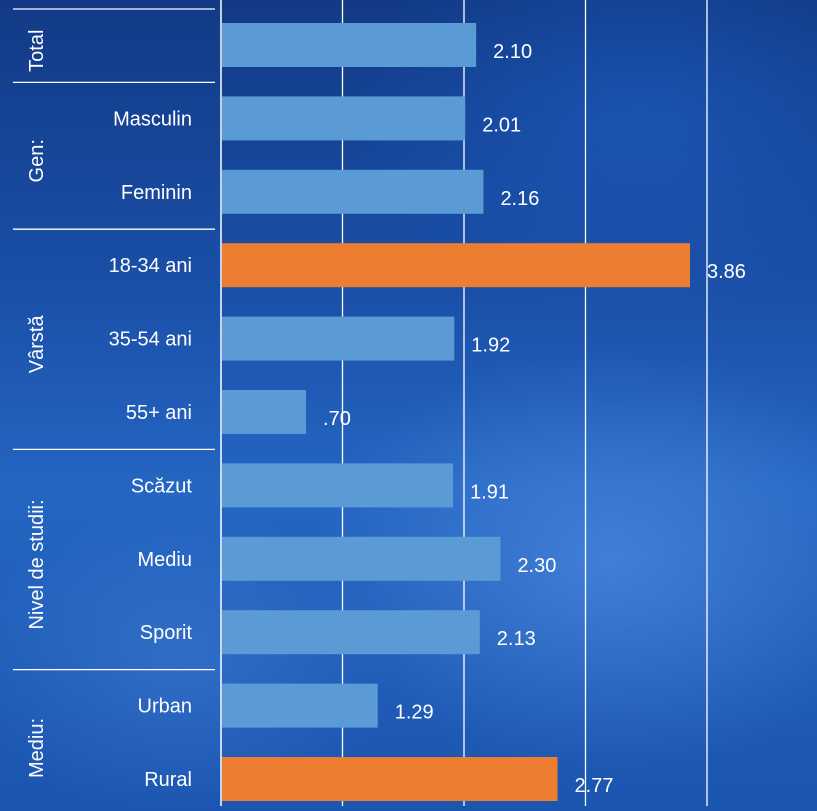 This screenshot has width=817, height=811. Describe the element at coordinates (337, 419) in the screenshot. I see `value-label-5: .70` at that location.